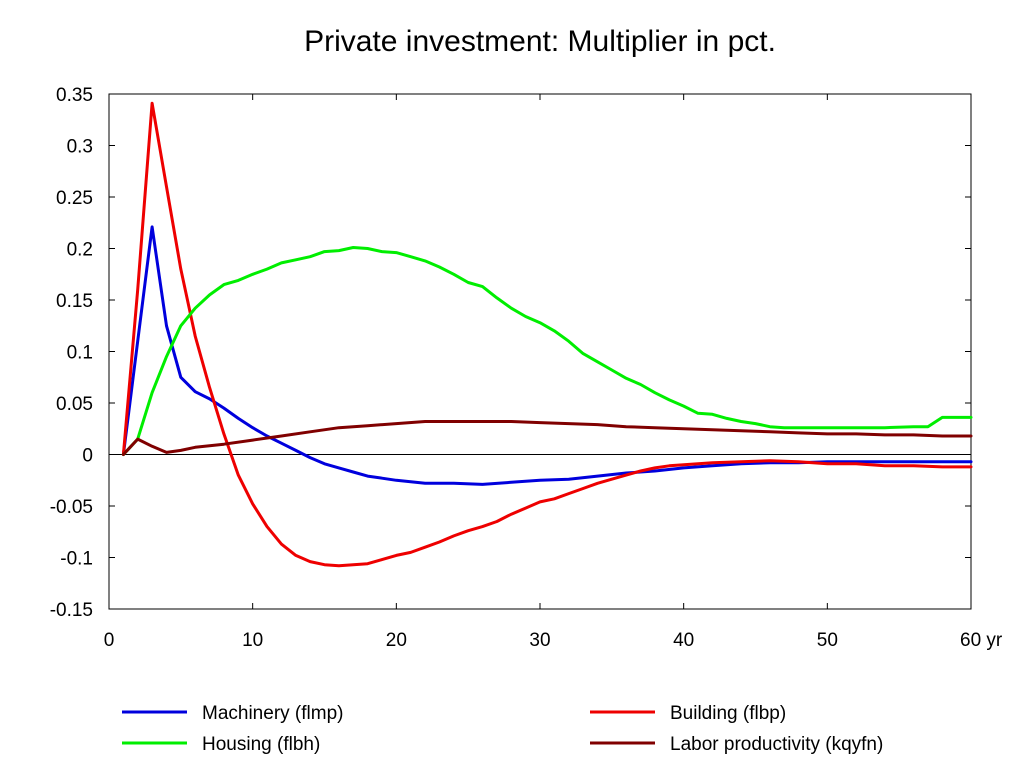 The width and height of the screenshot is (1024, 778). I want to click on legend-label-labor-productivity: Labor productivity (kqyfn), so click(776, 744).